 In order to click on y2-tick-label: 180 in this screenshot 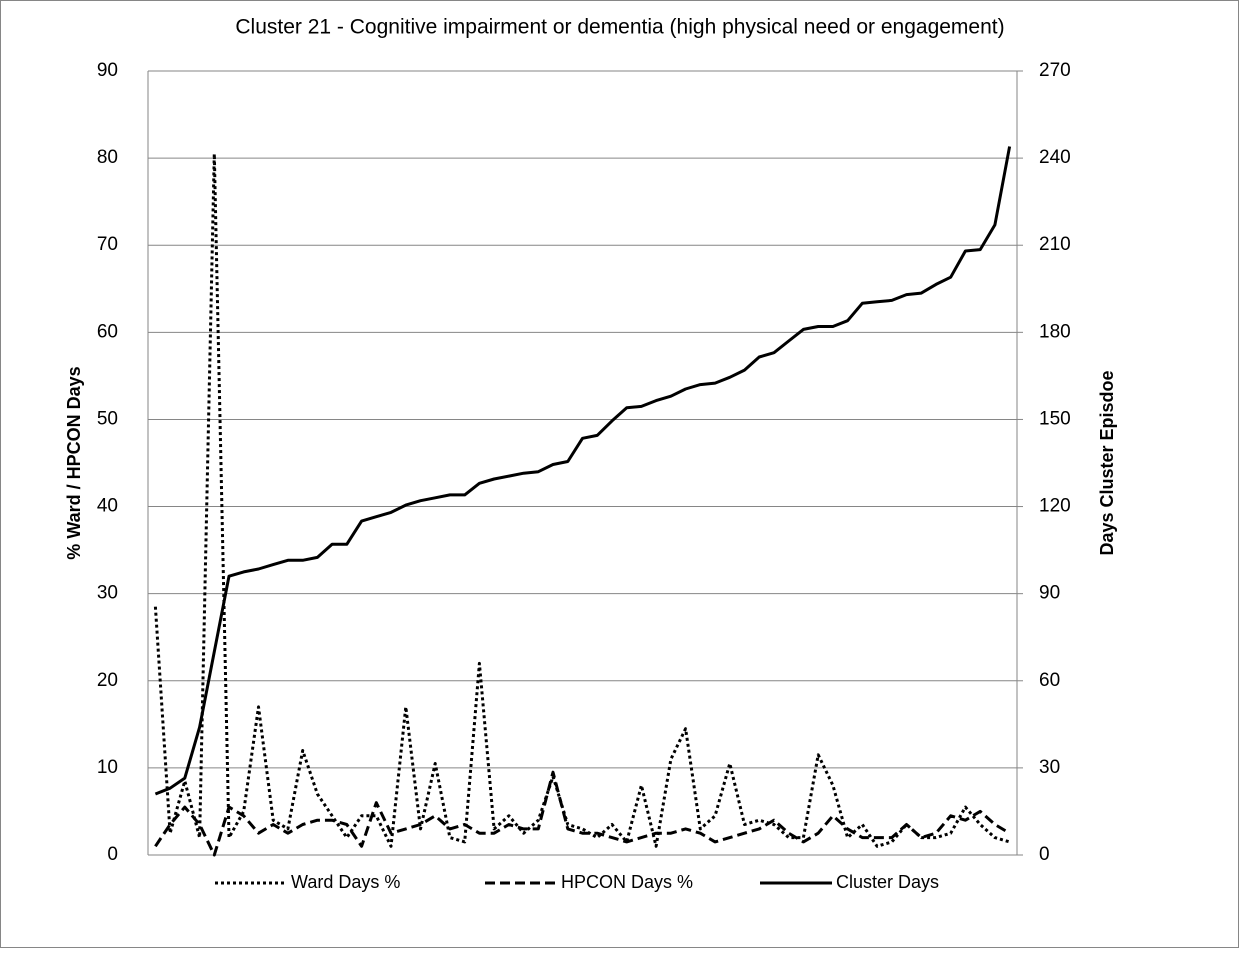, I will do `click(1055, 331)`.